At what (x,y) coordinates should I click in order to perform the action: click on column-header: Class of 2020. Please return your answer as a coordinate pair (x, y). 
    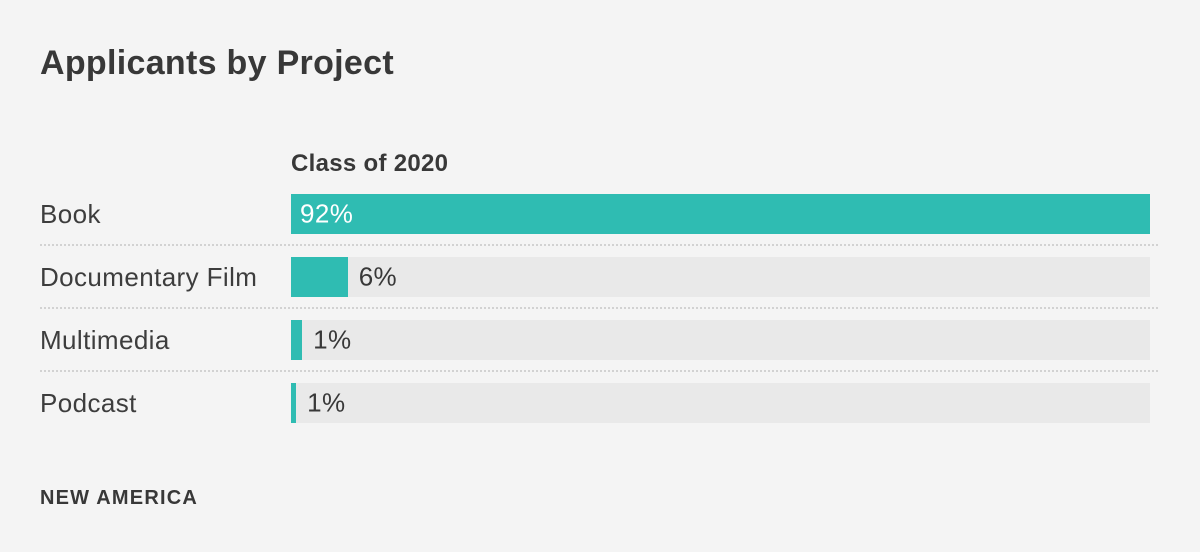
    Looking at the image, I should click on (370, 163).